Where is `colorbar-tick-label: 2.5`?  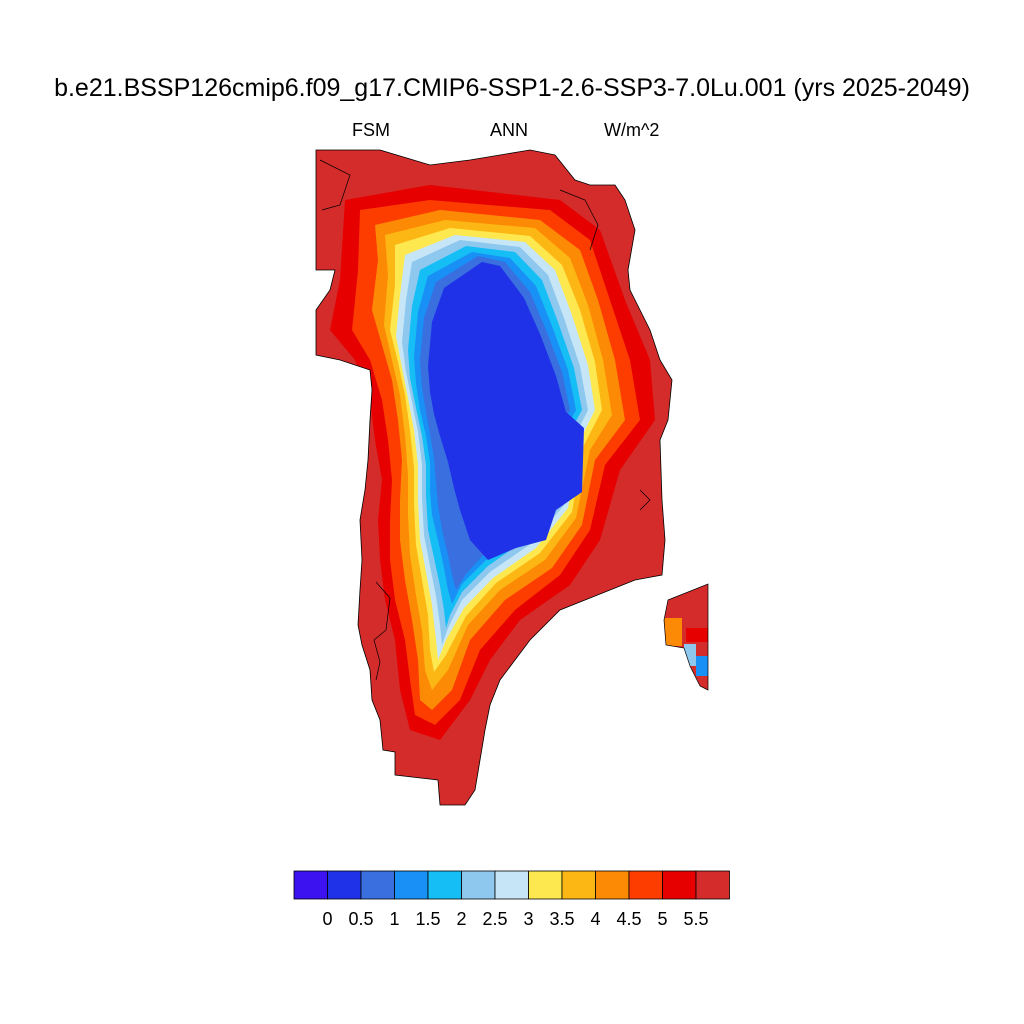 colorbar-tick-label: 2.5 is located at coordinates (494, 919).